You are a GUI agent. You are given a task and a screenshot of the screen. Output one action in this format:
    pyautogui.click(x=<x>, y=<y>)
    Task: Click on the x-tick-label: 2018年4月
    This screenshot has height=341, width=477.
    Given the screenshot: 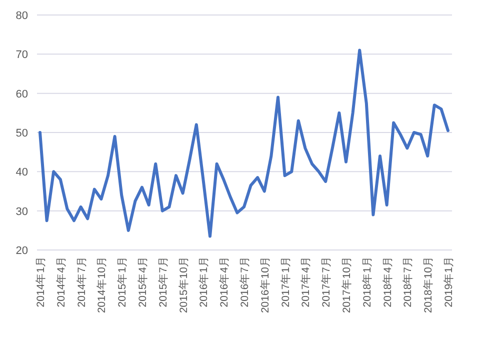 What is the action you would take?
    pyautogui.click(x=388, y=282)
    